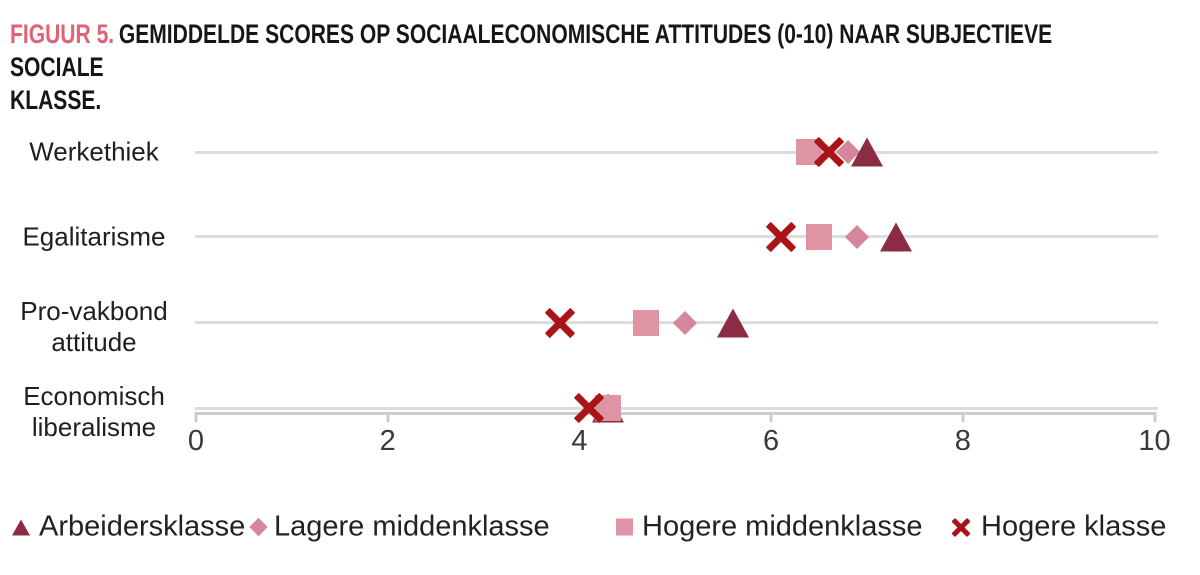  I want to click on legend-label: Hogere middenklasse, so click(782, 526).